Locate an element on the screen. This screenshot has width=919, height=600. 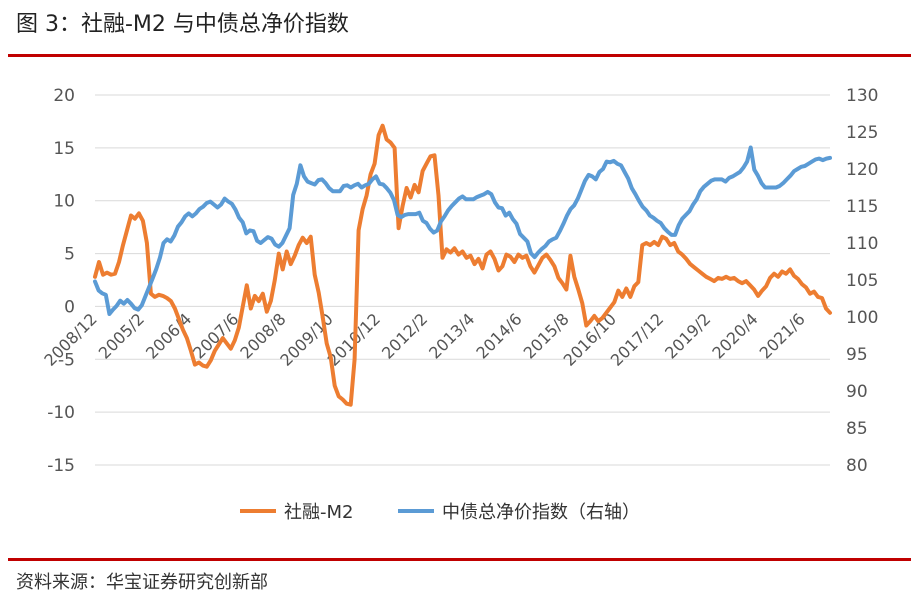
left-tick-label: 20 is located at coordinates (64, 96).